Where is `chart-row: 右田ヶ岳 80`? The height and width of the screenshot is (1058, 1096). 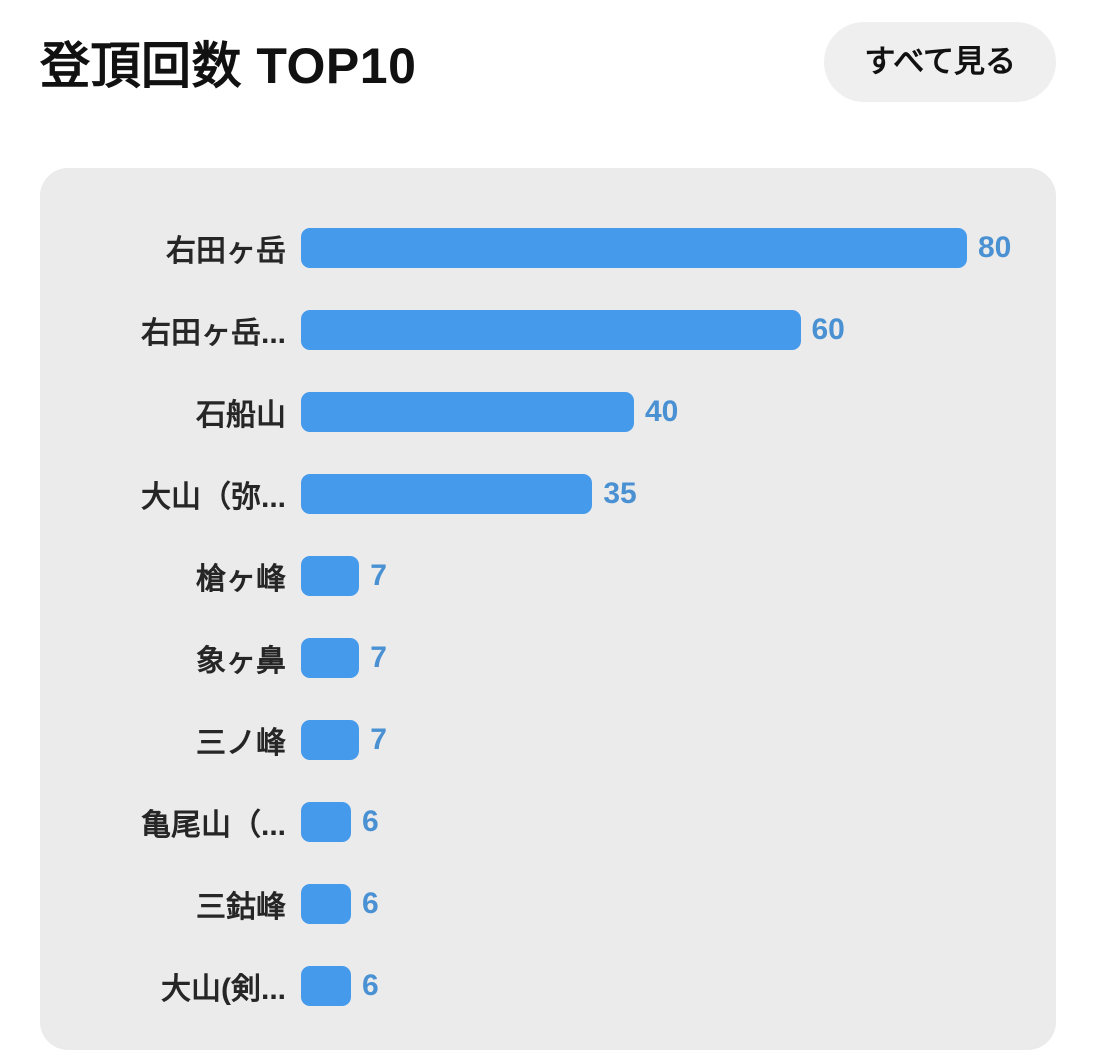 chart-row: 右田ヶ岳 80 is located at coordinates (548, 248).